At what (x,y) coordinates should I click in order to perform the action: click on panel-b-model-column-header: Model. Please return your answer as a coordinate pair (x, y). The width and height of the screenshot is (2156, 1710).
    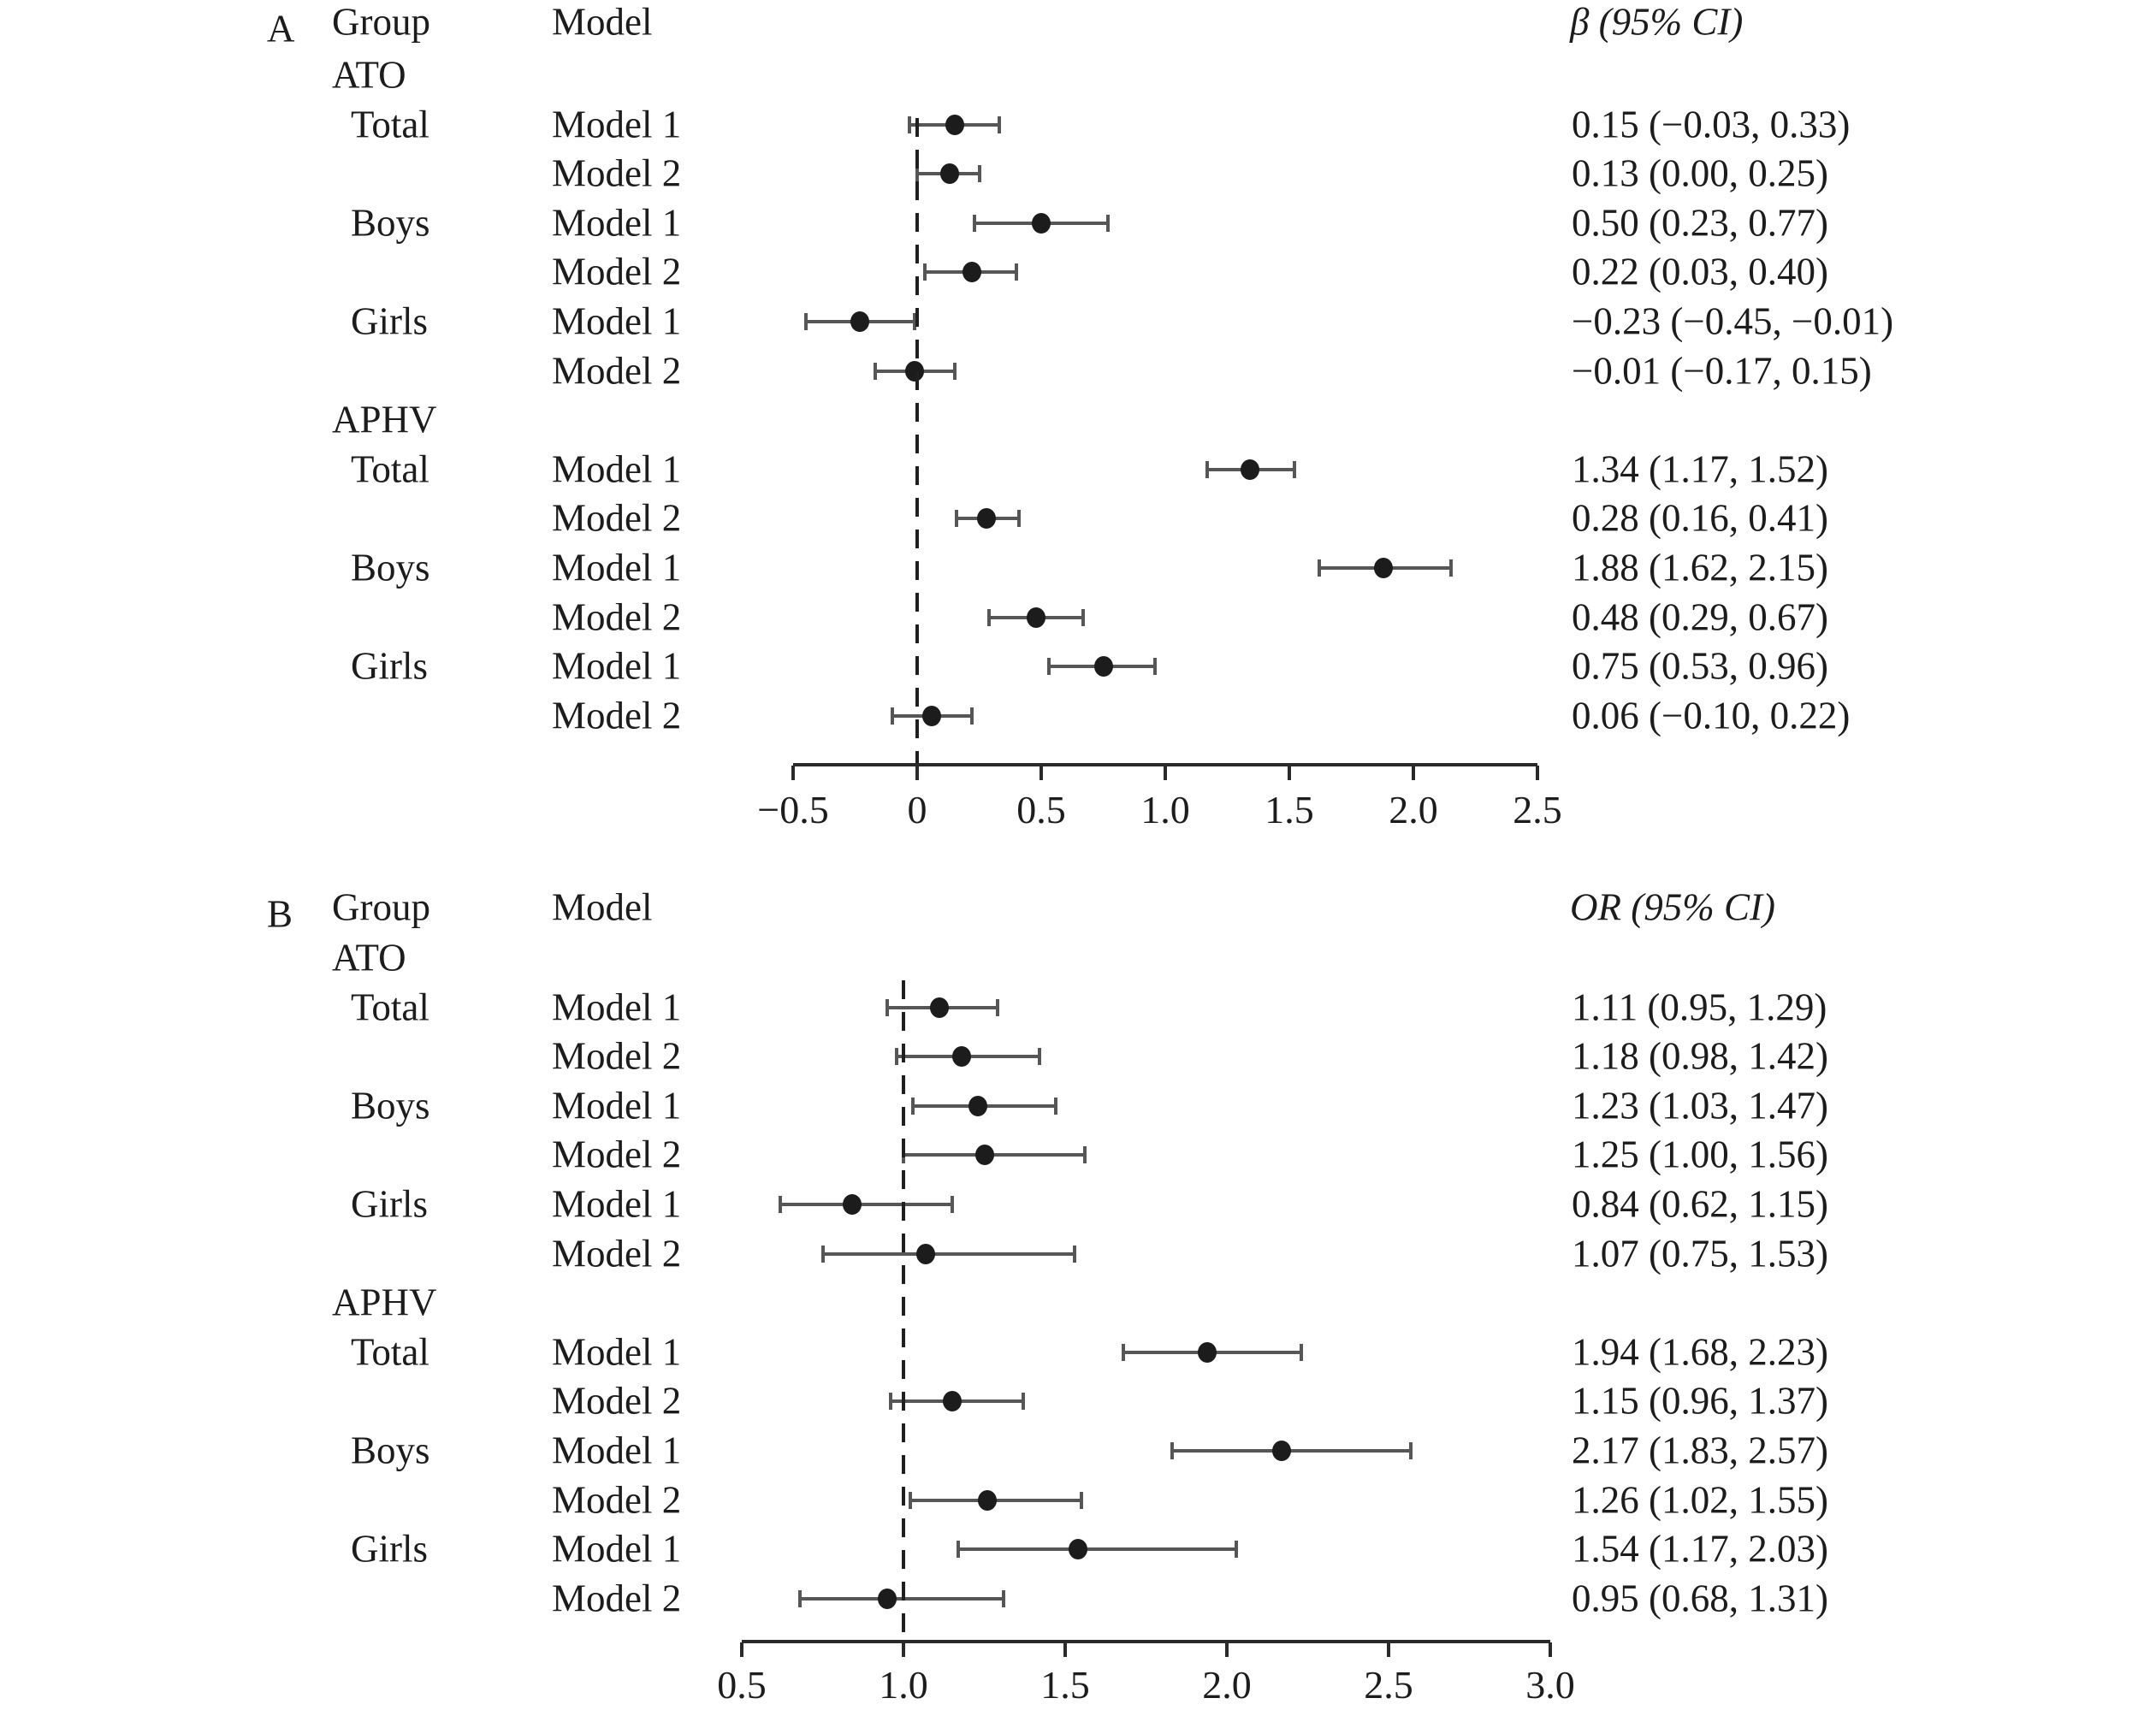
    Looking at the image, I should click on (602, 907).